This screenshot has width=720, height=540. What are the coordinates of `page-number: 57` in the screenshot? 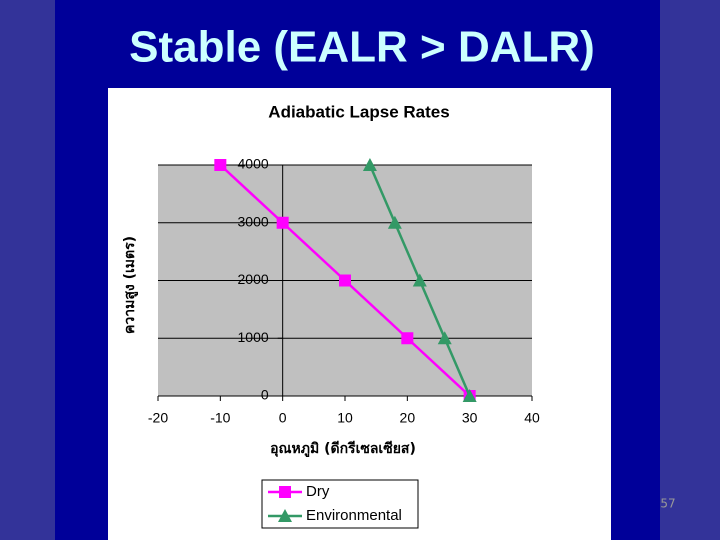 It's located at (667, 504).